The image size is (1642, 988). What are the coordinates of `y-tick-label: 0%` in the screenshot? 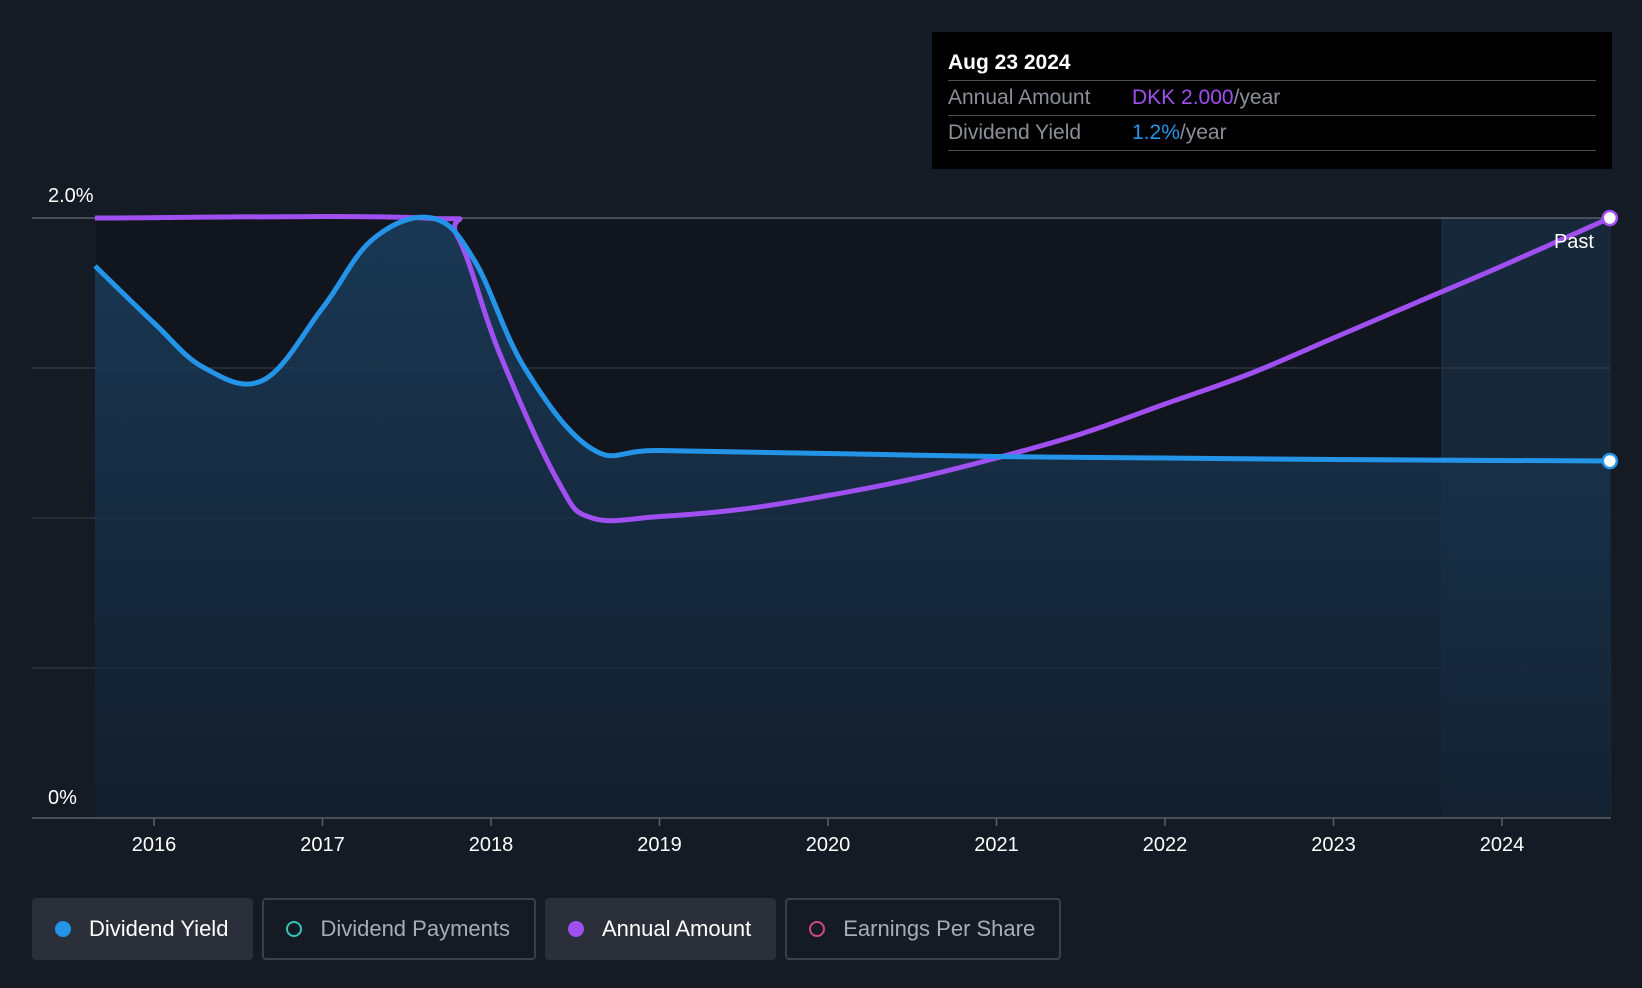 It's located at (62, 798).